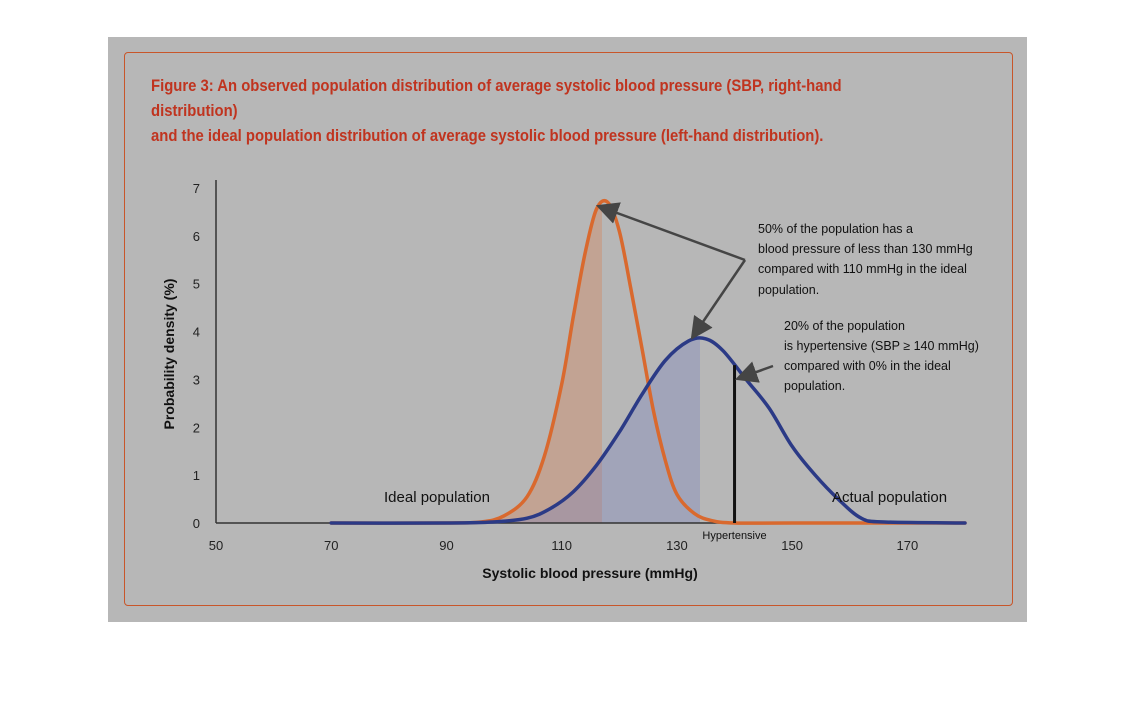 This screenshot has width=1134, height=716. I want to click on arrow-to-ideal-peak, so click(670, 232).